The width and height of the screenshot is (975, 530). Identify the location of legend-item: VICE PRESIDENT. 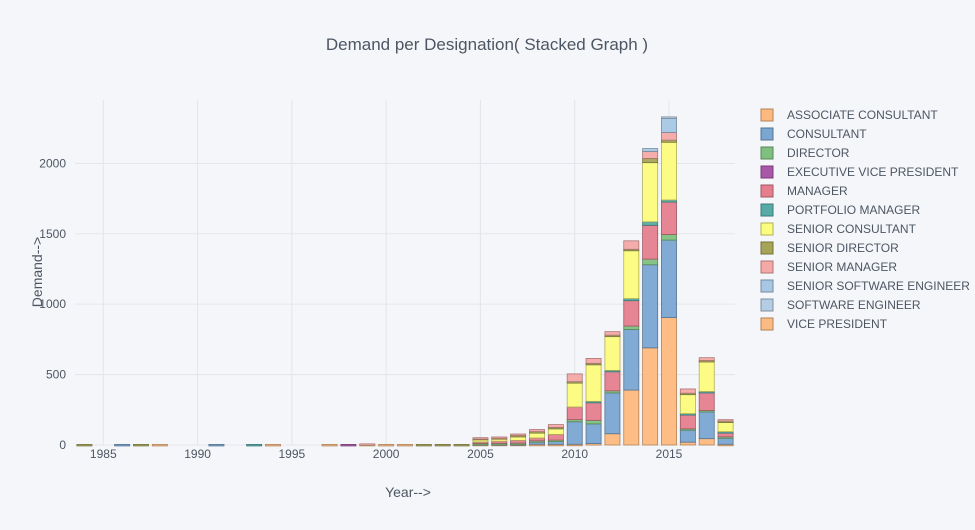
(824, 324).